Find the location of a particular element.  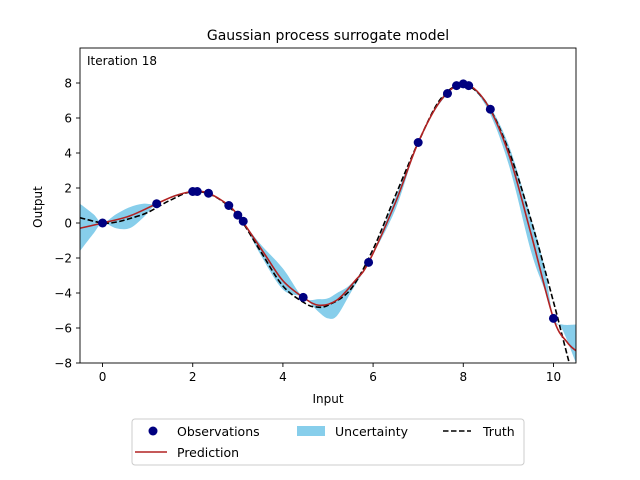

legend-truth-label: Truth is located at coordinates (498, 431).